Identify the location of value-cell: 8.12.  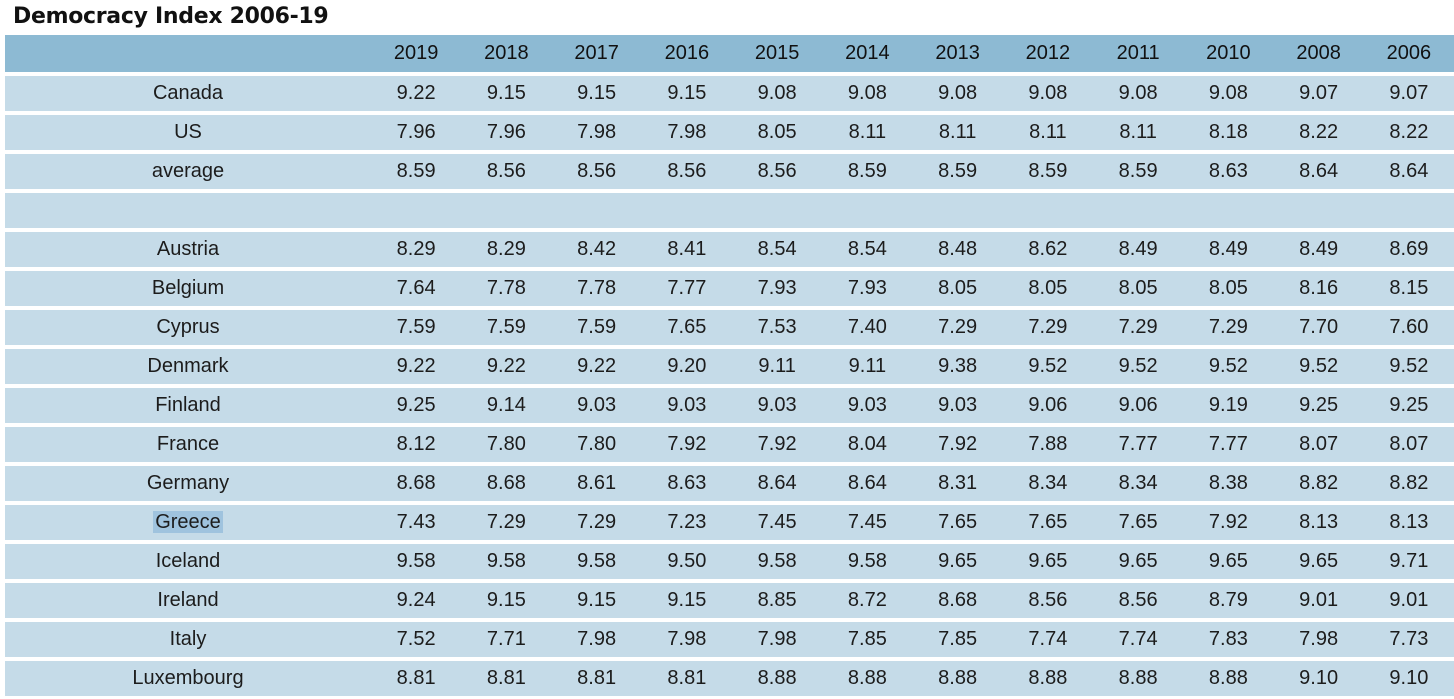
(416, 444).